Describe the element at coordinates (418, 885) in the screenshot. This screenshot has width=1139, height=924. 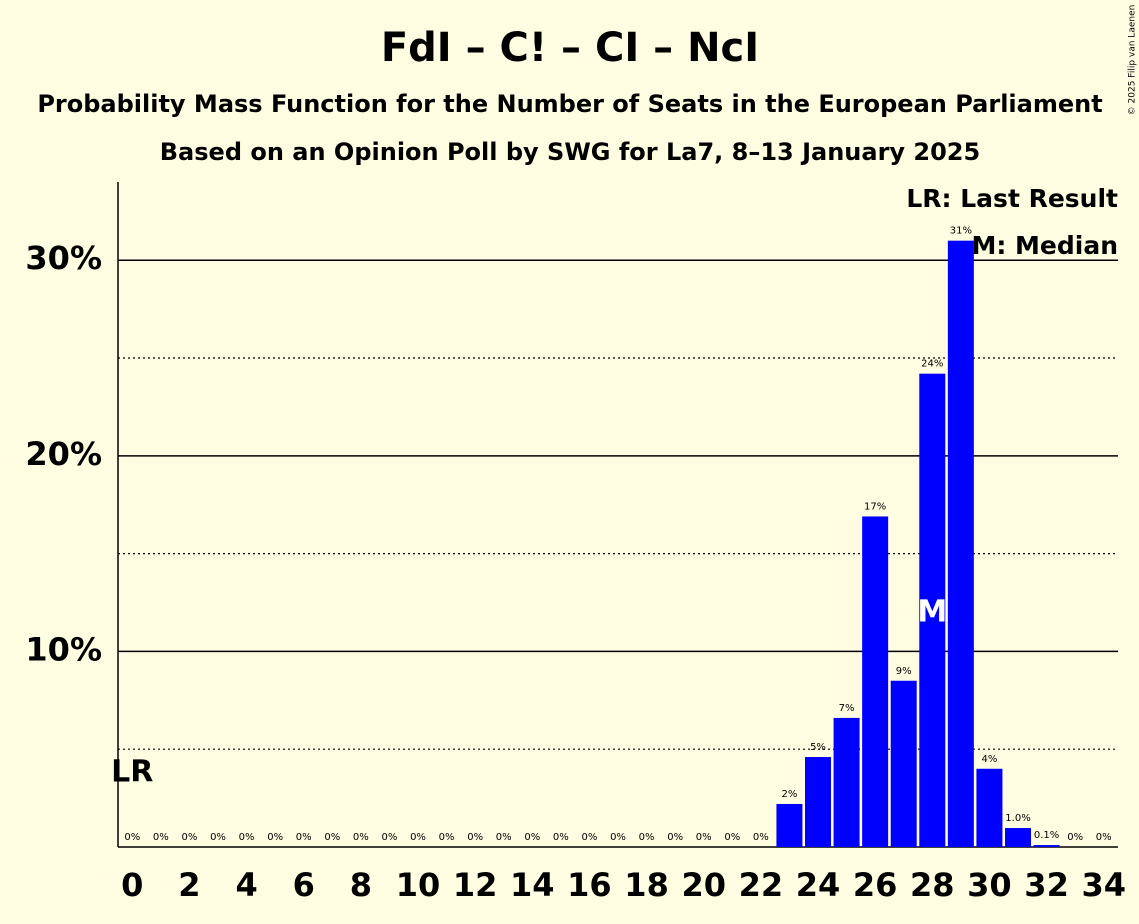
I see `x-tick-label: 10` at that location.